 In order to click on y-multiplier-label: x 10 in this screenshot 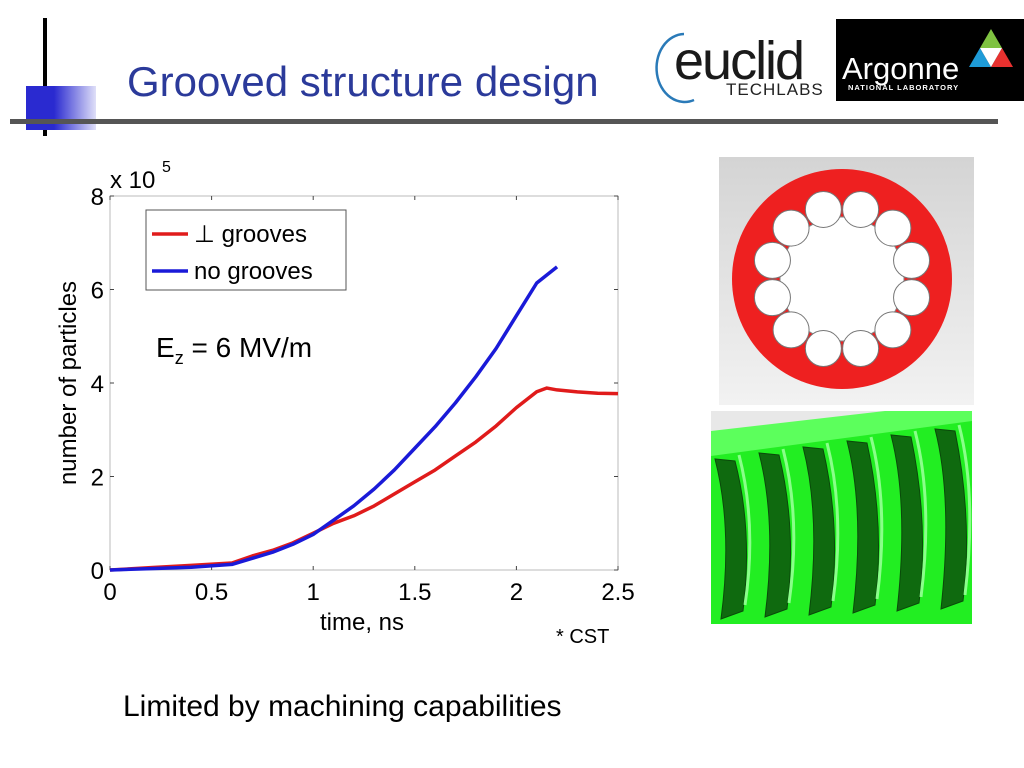, I will do `click(132, 180)`.